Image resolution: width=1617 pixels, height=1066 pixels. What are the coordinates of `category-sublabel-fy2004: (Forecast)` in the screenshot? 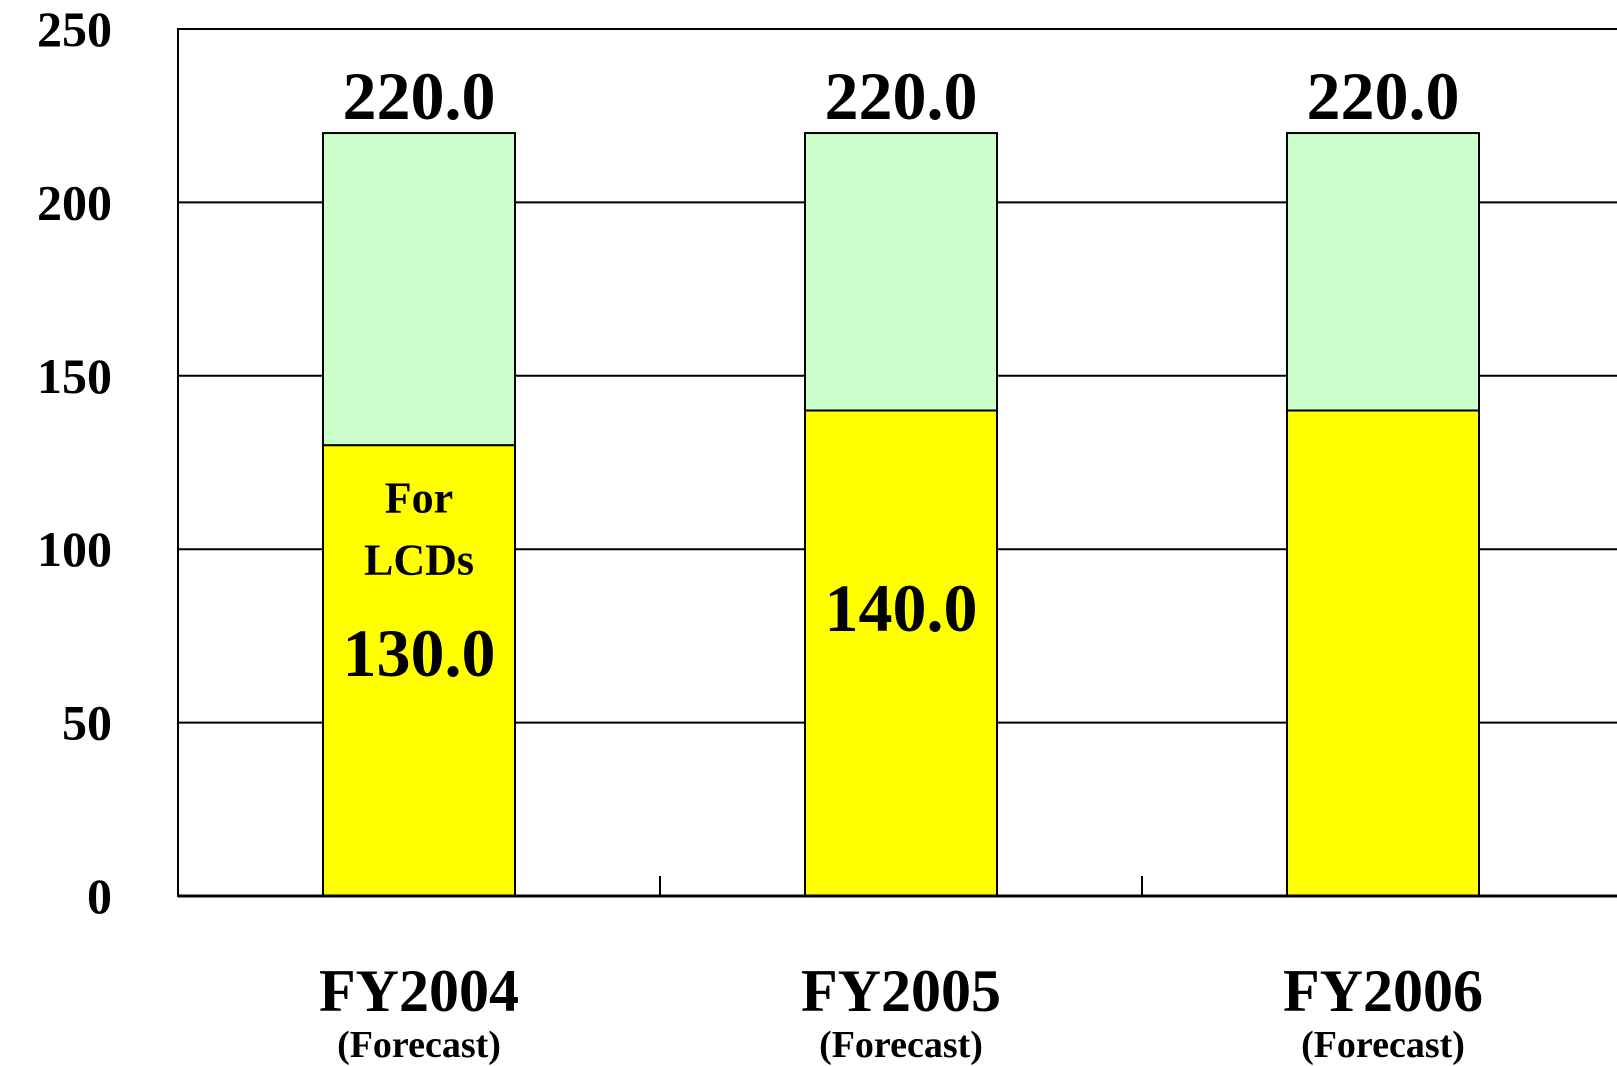 It's located at (419, 1045).